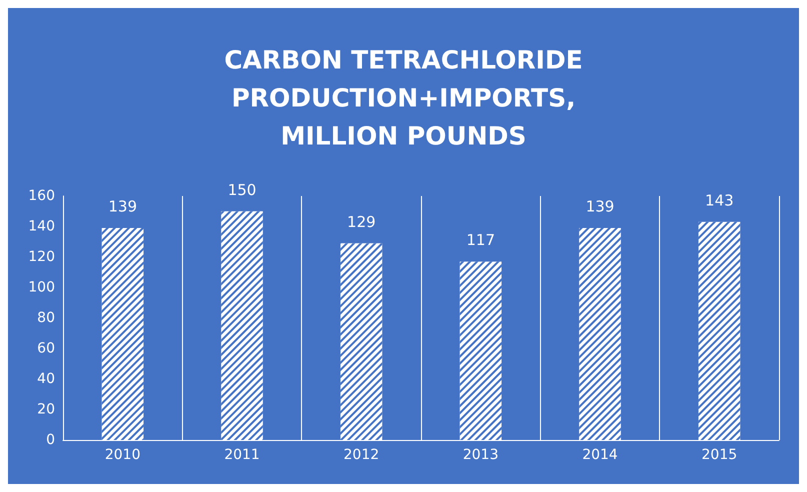  I want to click on y-tick-label: 80, so click(46, 318).